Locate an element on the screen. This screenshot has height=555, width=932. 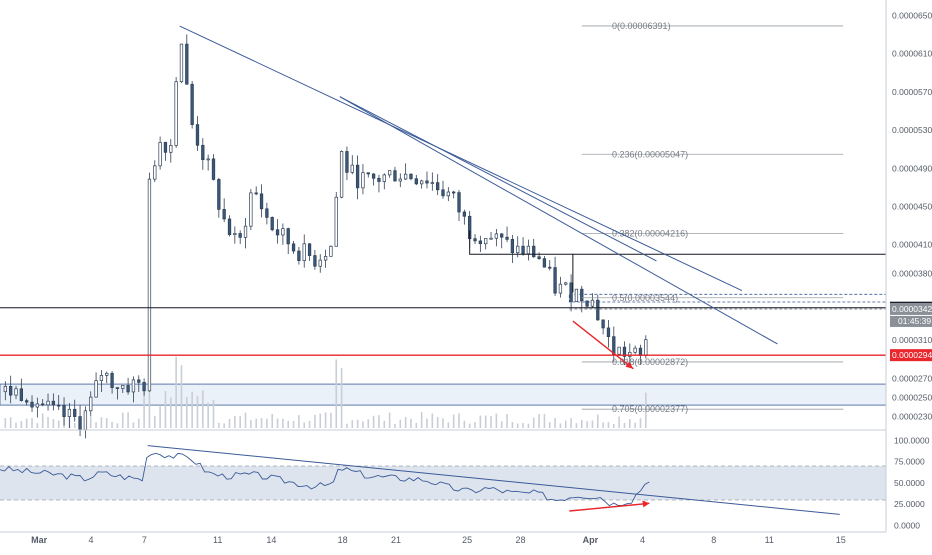
x-tick-label: 4 is located at coordinates (642, 540).